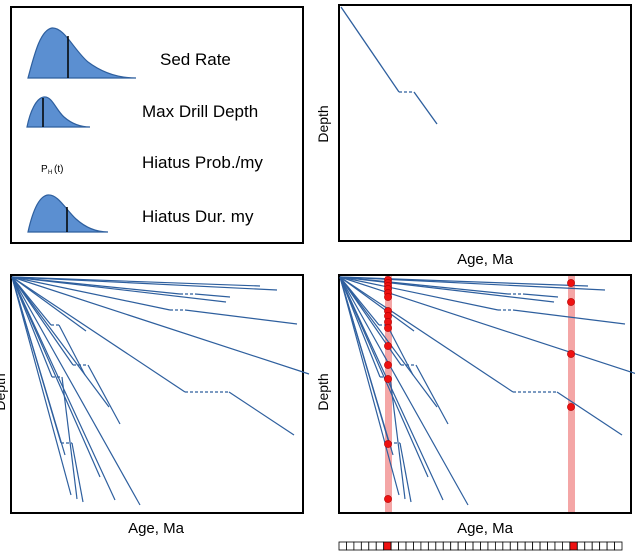  Describe the element at coordinates (198, 216) in the screenshot. I see `hiatus-duration-label: Hiatus Dur. my` at that location.